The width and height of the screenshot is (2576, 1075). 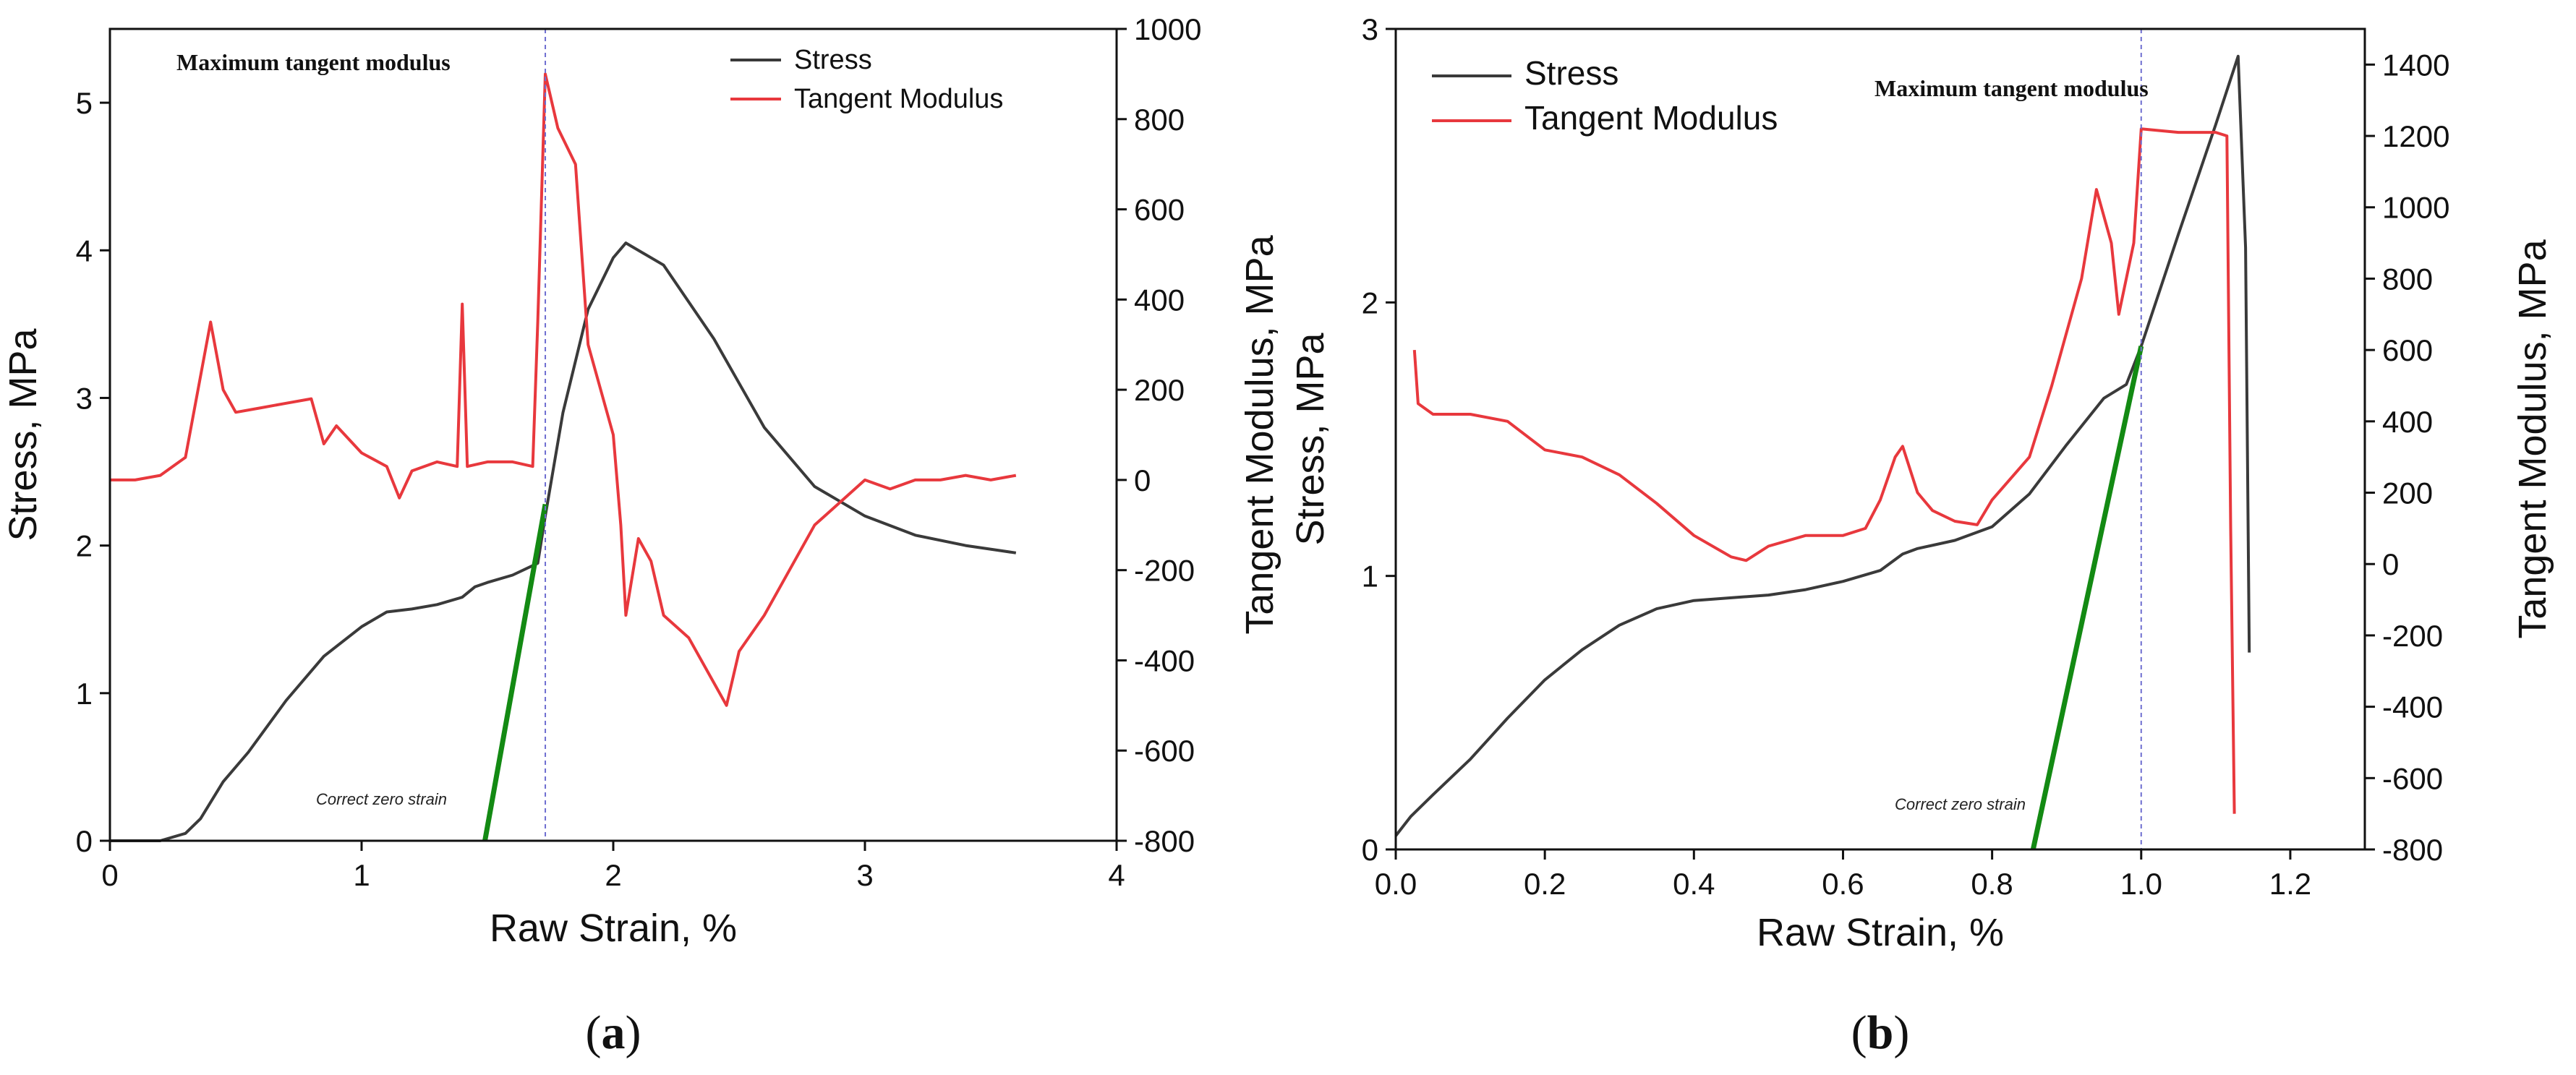 I want to click on panel-caption: (a), so click(x=613, y=1032).